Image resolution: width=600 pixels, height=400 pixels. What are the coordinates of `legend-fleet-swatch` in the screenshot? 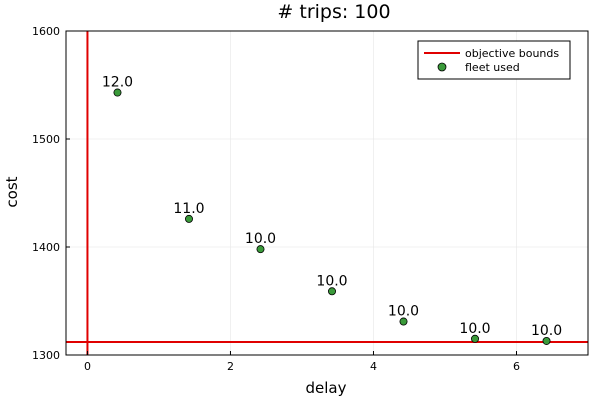 It's located at (442, 67).